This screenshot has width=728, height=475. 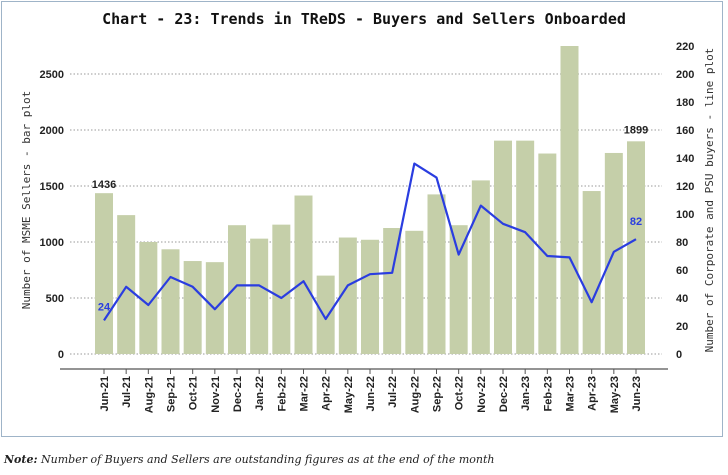 What do you see at coordinates (685, 215) in the screenshot?
I see `right-tick-label: 100` at bounding box center [685, 215].